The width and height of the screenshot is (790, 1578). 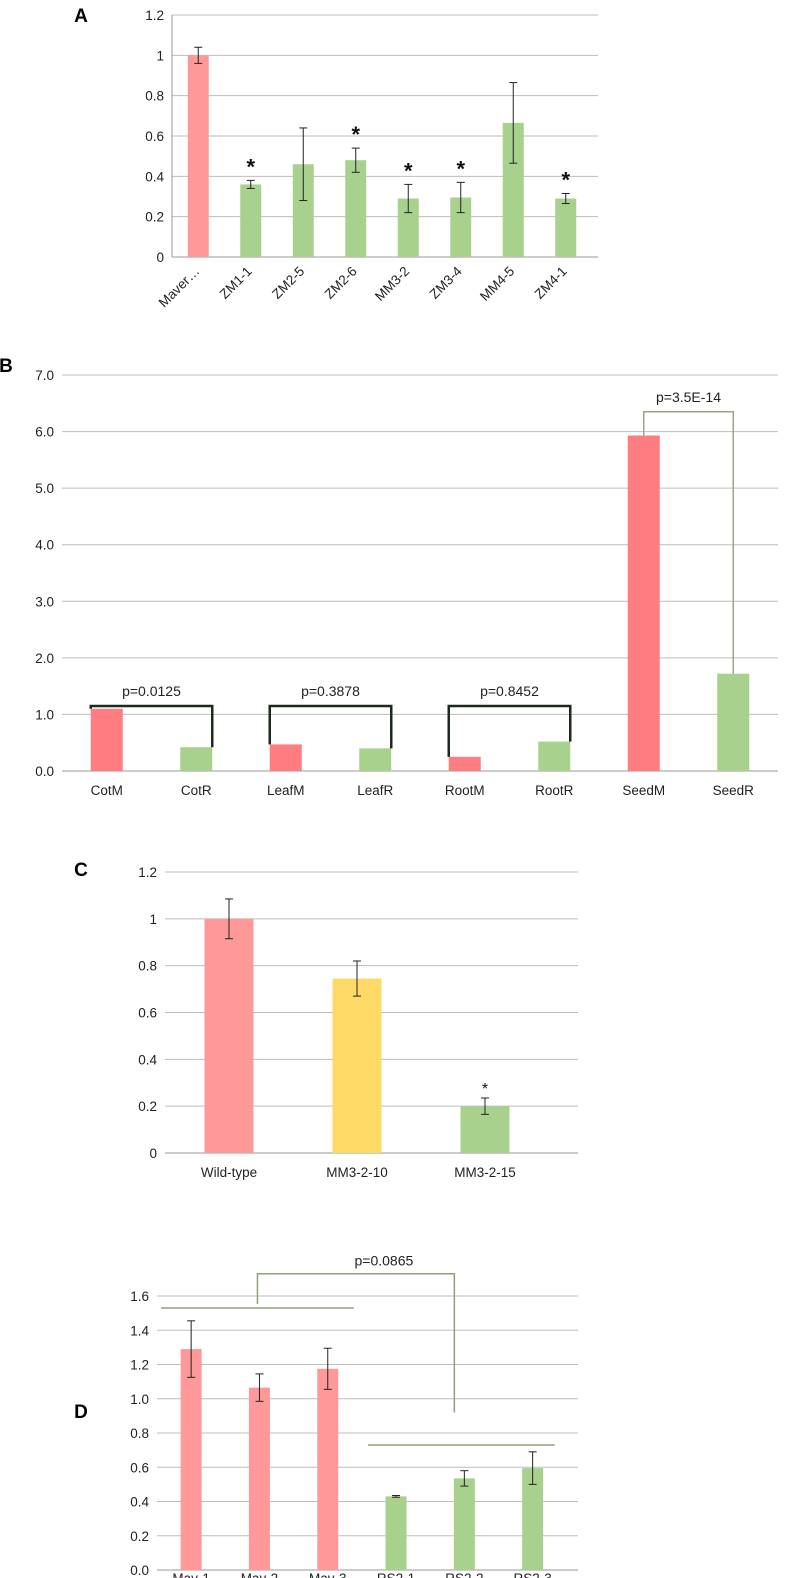 What do you see at coordinates (229, 1172) in the screenshot?
I see `x-tick-label: Wild-type` at bounding box center [229, 1172].